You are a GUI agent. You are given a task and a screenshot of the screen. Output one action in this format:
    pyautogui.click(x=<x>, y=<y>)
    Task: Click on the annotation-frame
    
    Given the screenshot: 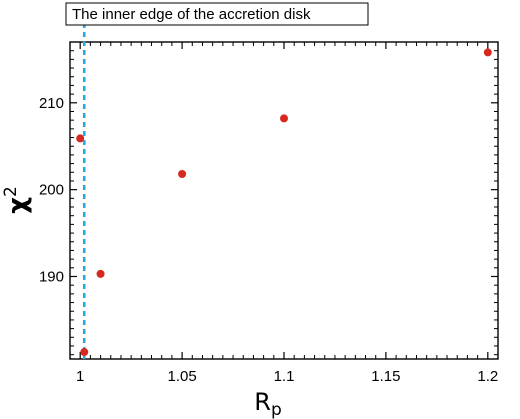 What is the action you would take?
    pyautogui.click(x=217, y=14)
    